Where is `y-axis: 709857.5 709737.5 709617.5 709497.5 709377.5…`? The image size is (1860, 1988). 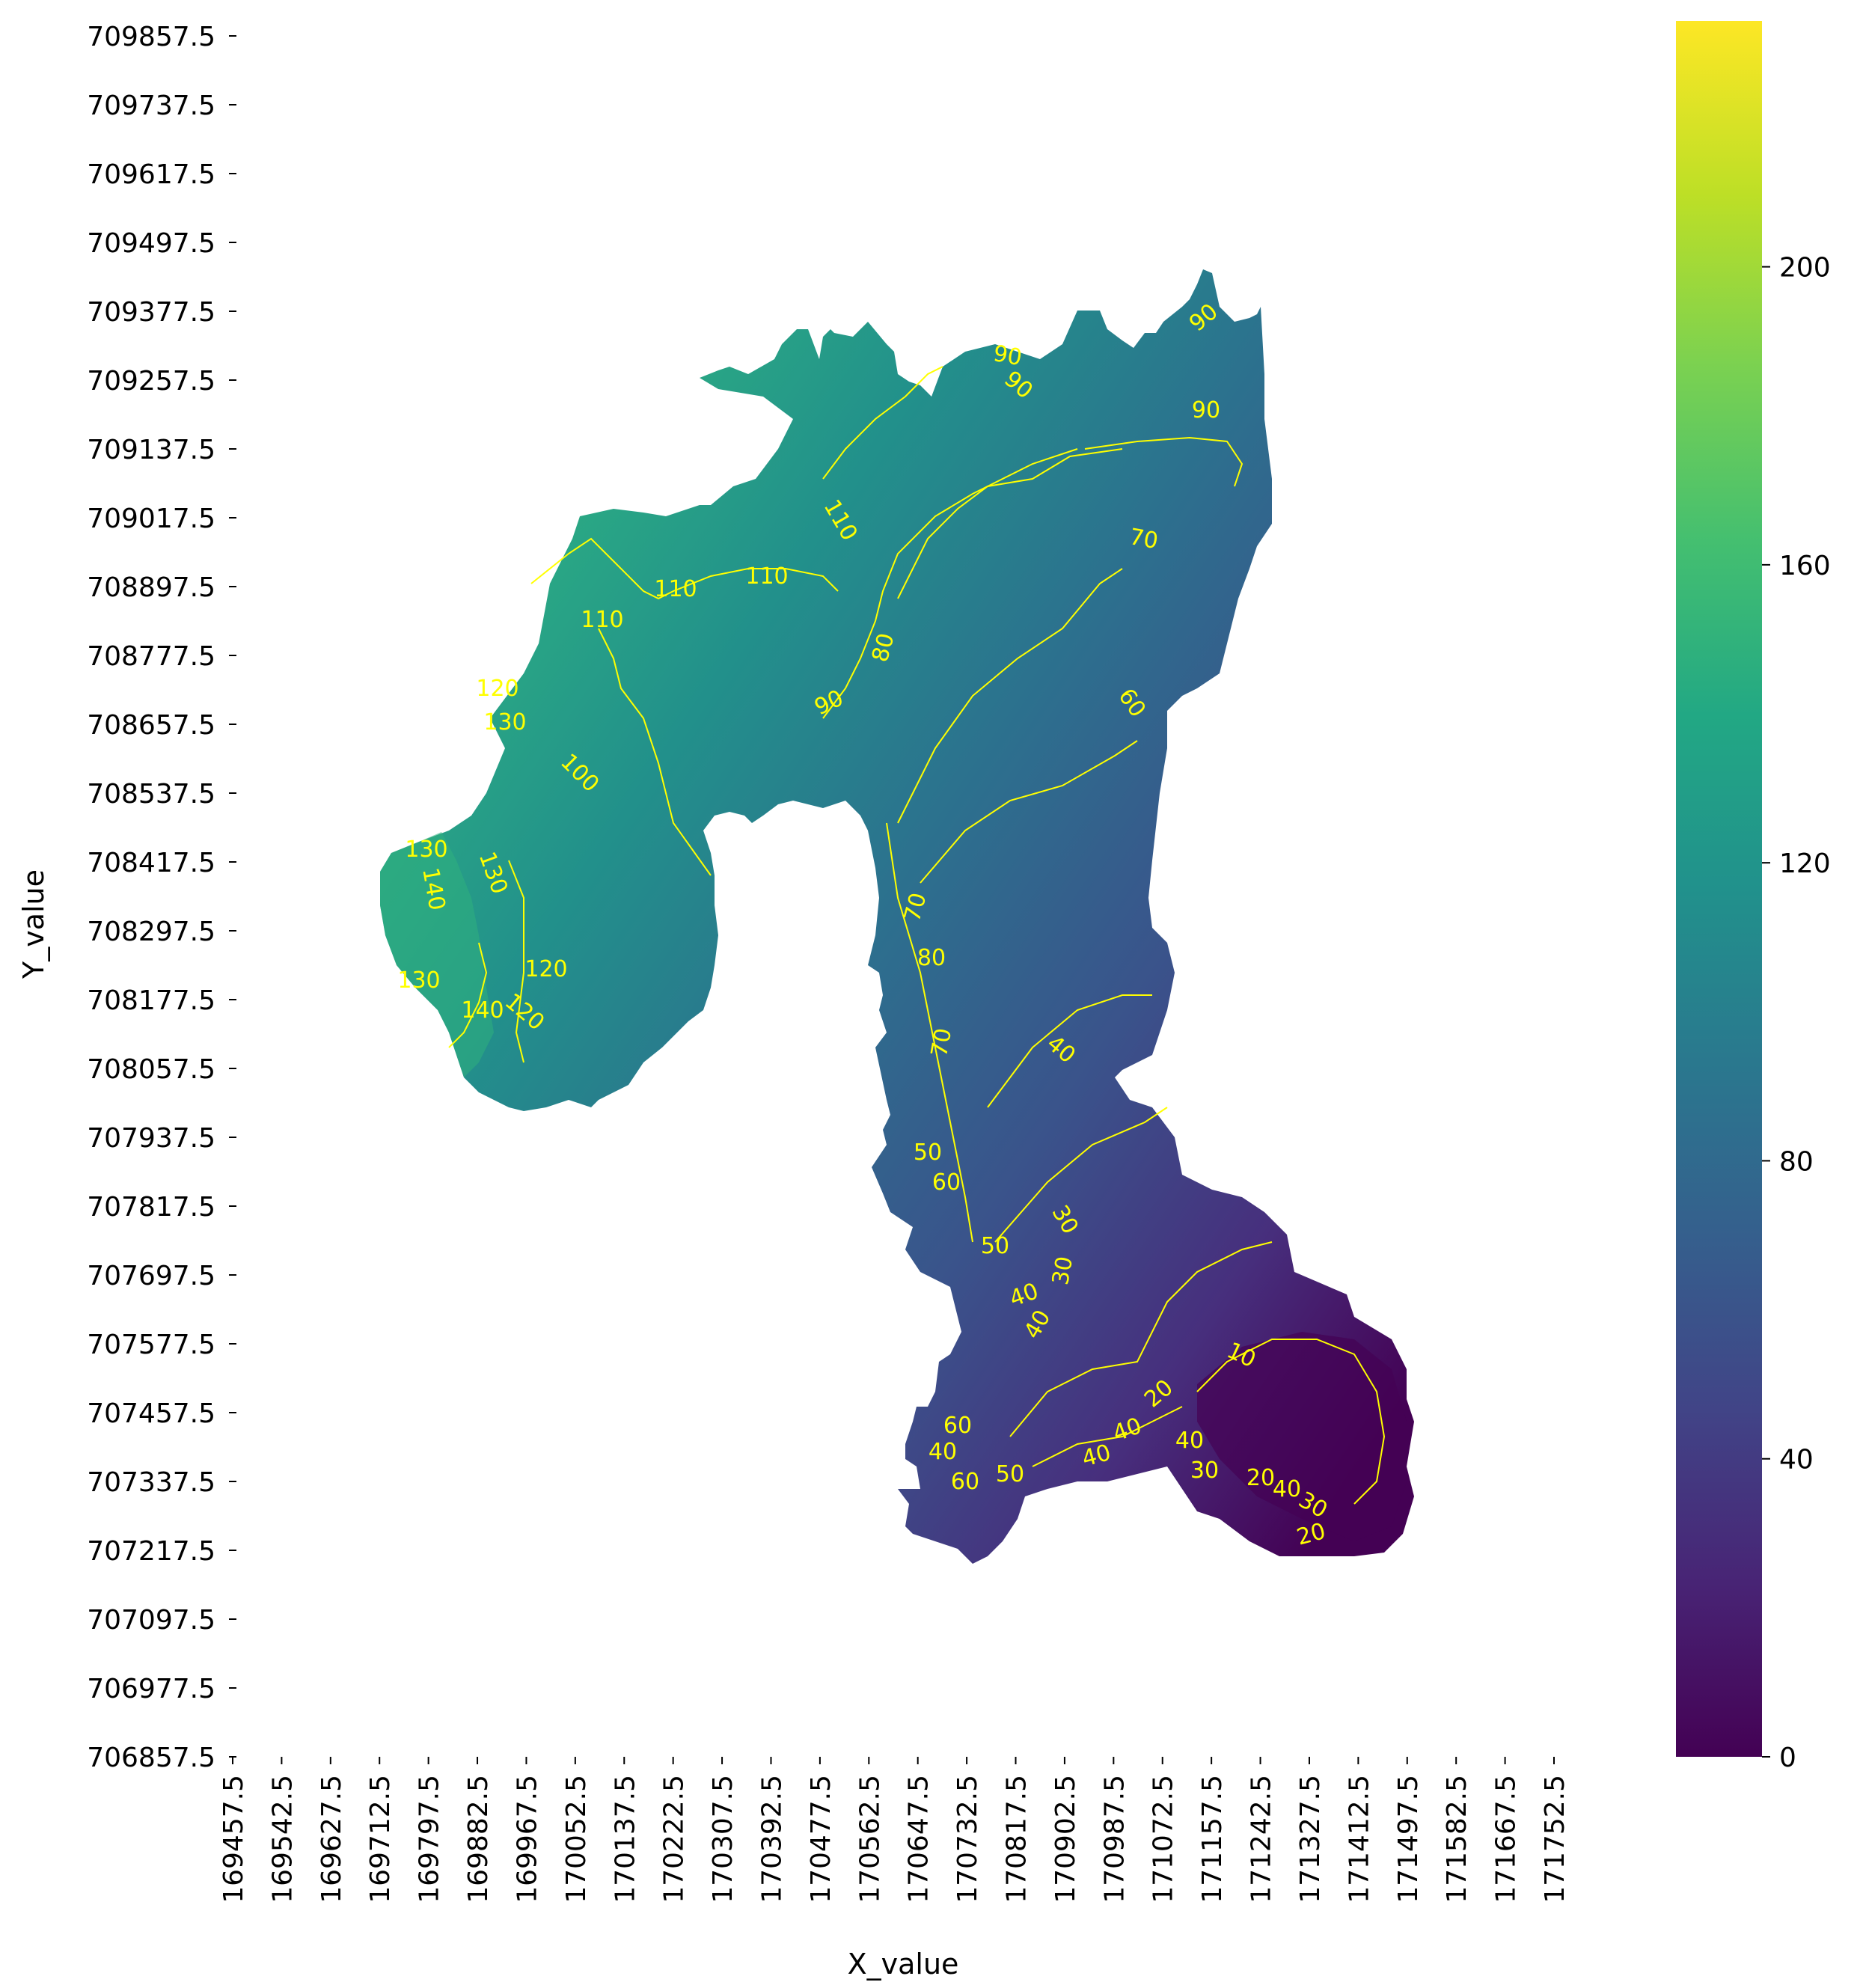 y-axis: 709857.5 709737.5 709617.5 709497.5 709377.5… is located at coordinates (162, 898).